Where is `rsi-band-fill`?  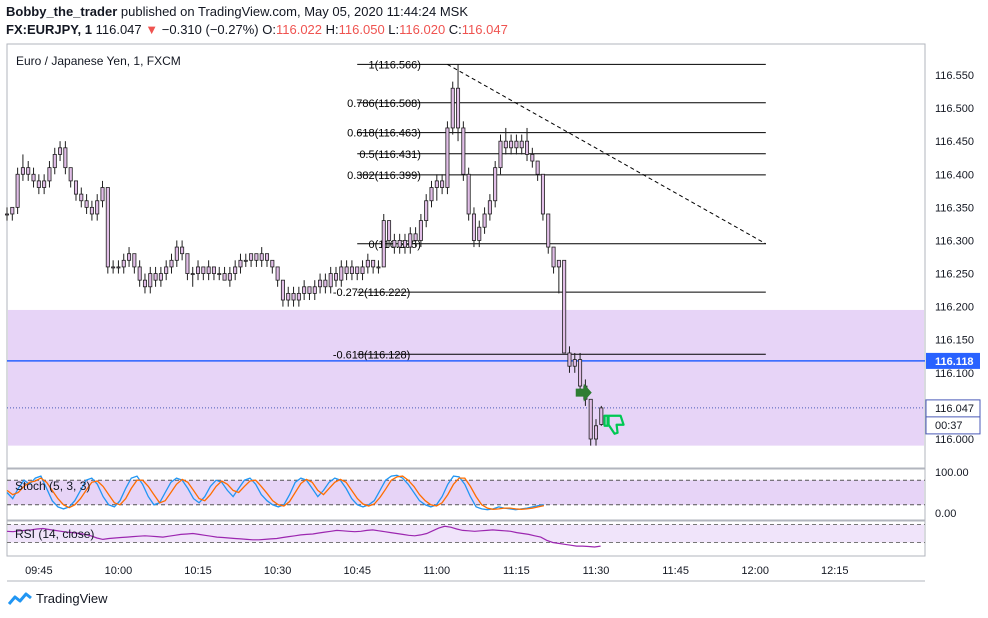 rsi-band-fill is located at coordinates (466, 533).